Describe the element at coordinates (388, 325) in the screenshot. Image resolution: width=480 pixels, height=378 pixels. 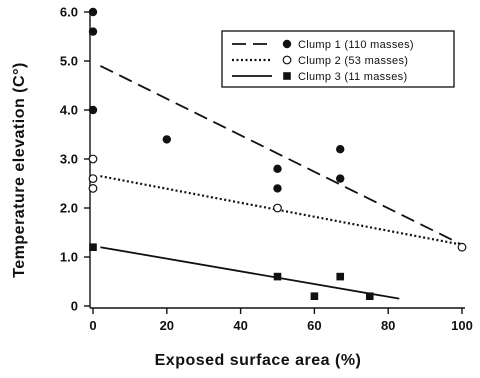
I see `x-tick-label: 80` at that location.